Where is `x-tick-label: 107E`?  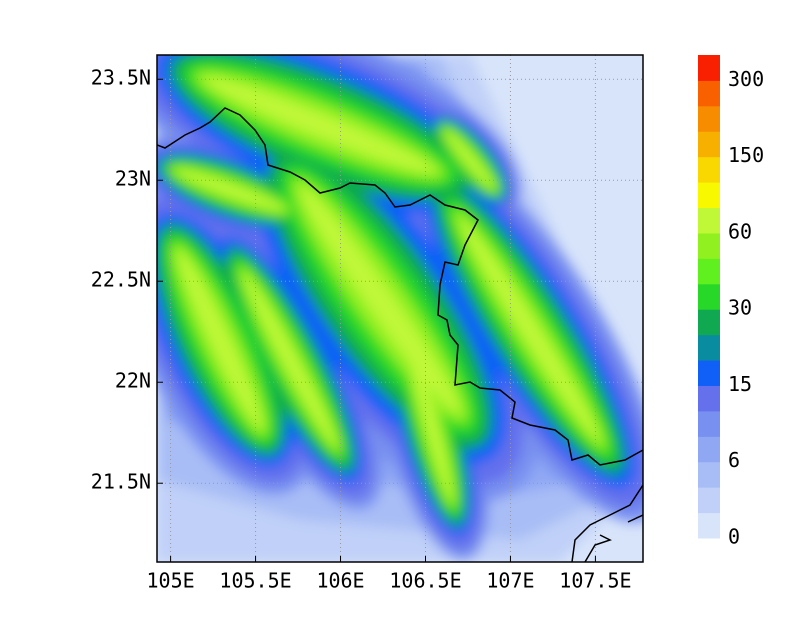 x-tick-label: 107E is located at coordinates (510, 581).